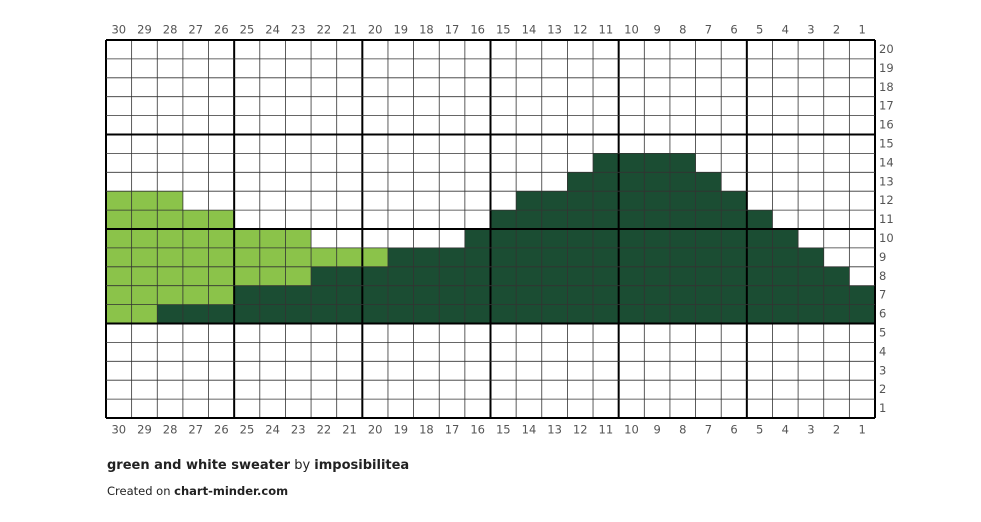  I want to click on row-label: 3, so click(882, 370).